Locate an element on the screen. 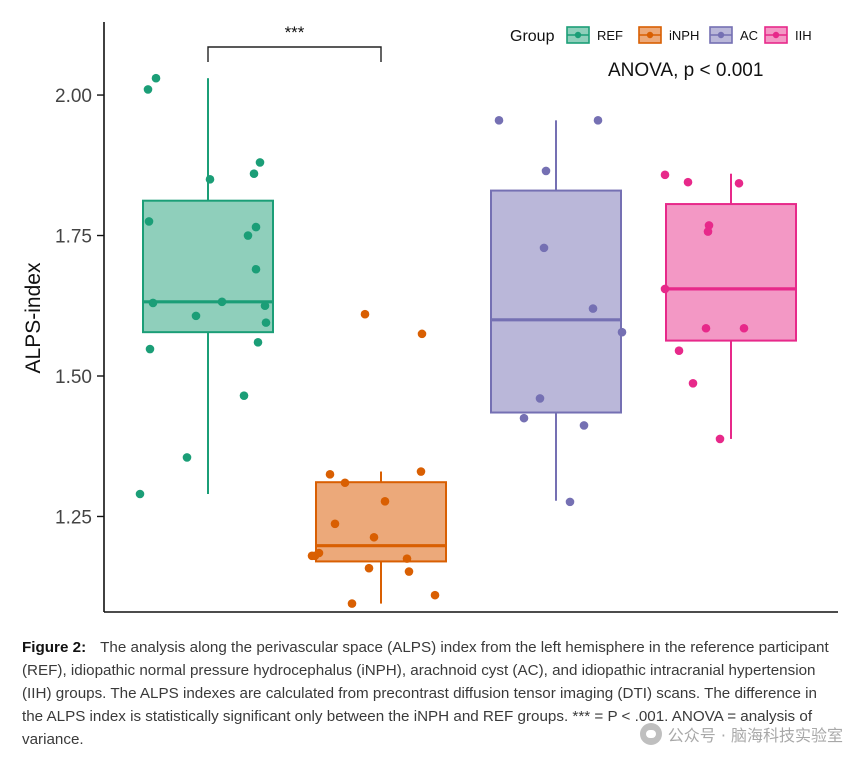 The height and width of the screenshot is (765, 865). legend: Group REF iNPH AC IIH is located at coordinates (661, 35).